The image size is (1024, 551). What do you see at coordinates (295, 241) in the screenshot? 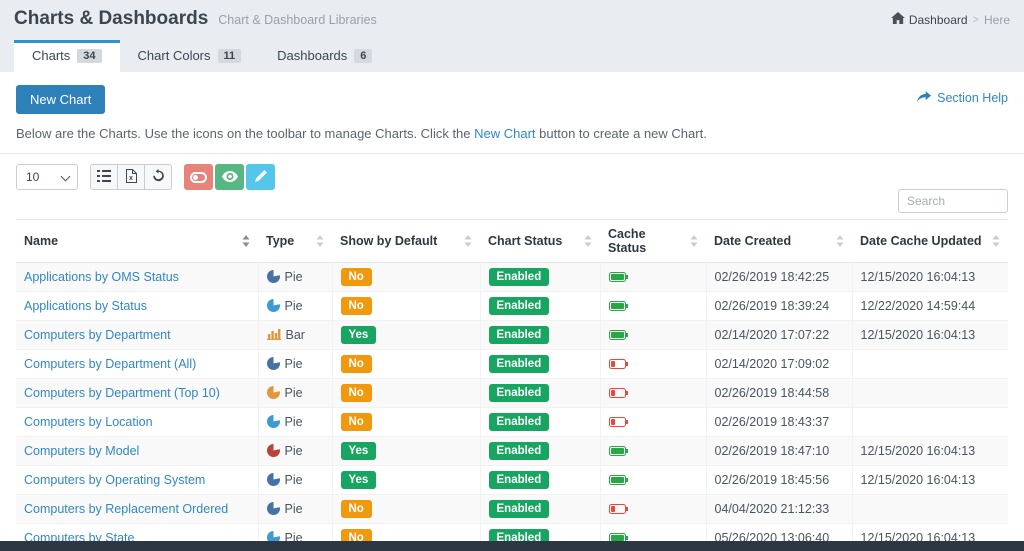
I see `column-header-type: Type` at bounding box center [295, 241].